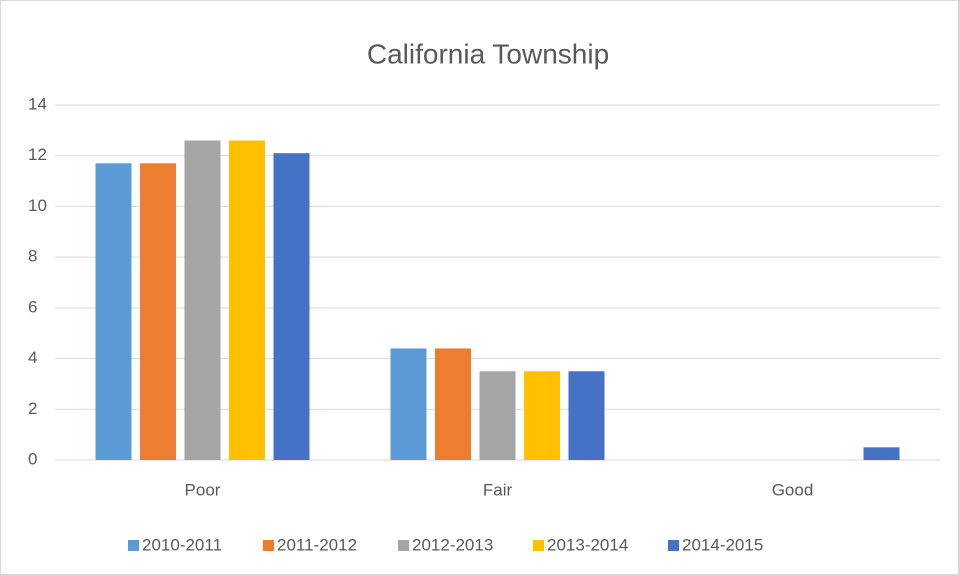 This screenshot has width=959, height=575. I want to click on y-tick-label: 8, so click(32, 256).